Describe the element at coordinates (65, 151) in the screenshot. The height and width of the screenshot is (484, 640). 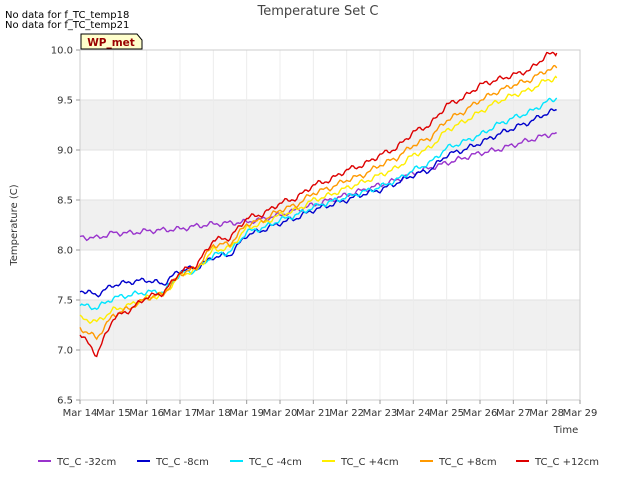
I see `y-tick-label: 9.0` at that location.